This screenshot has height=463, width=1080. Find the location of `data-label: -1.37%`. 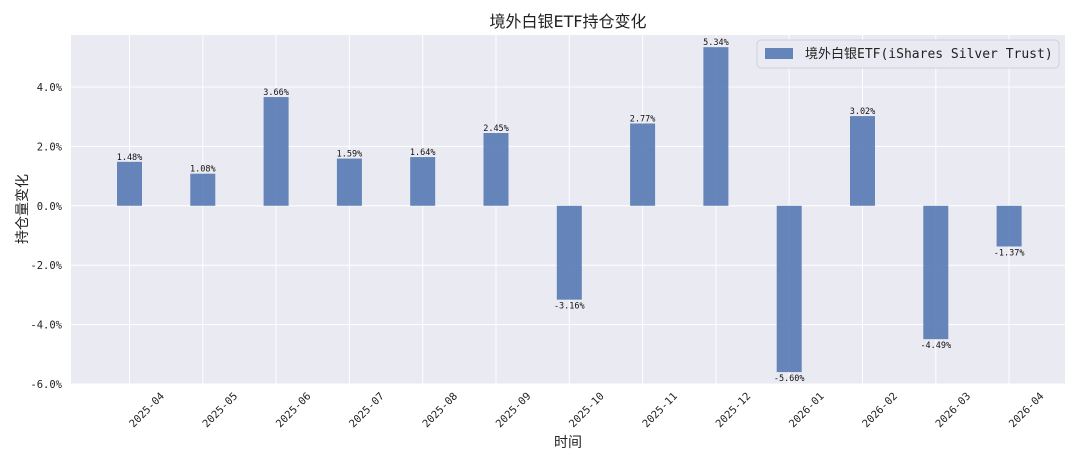

data-label: -1.37% is located at coordinates (1009, 253).